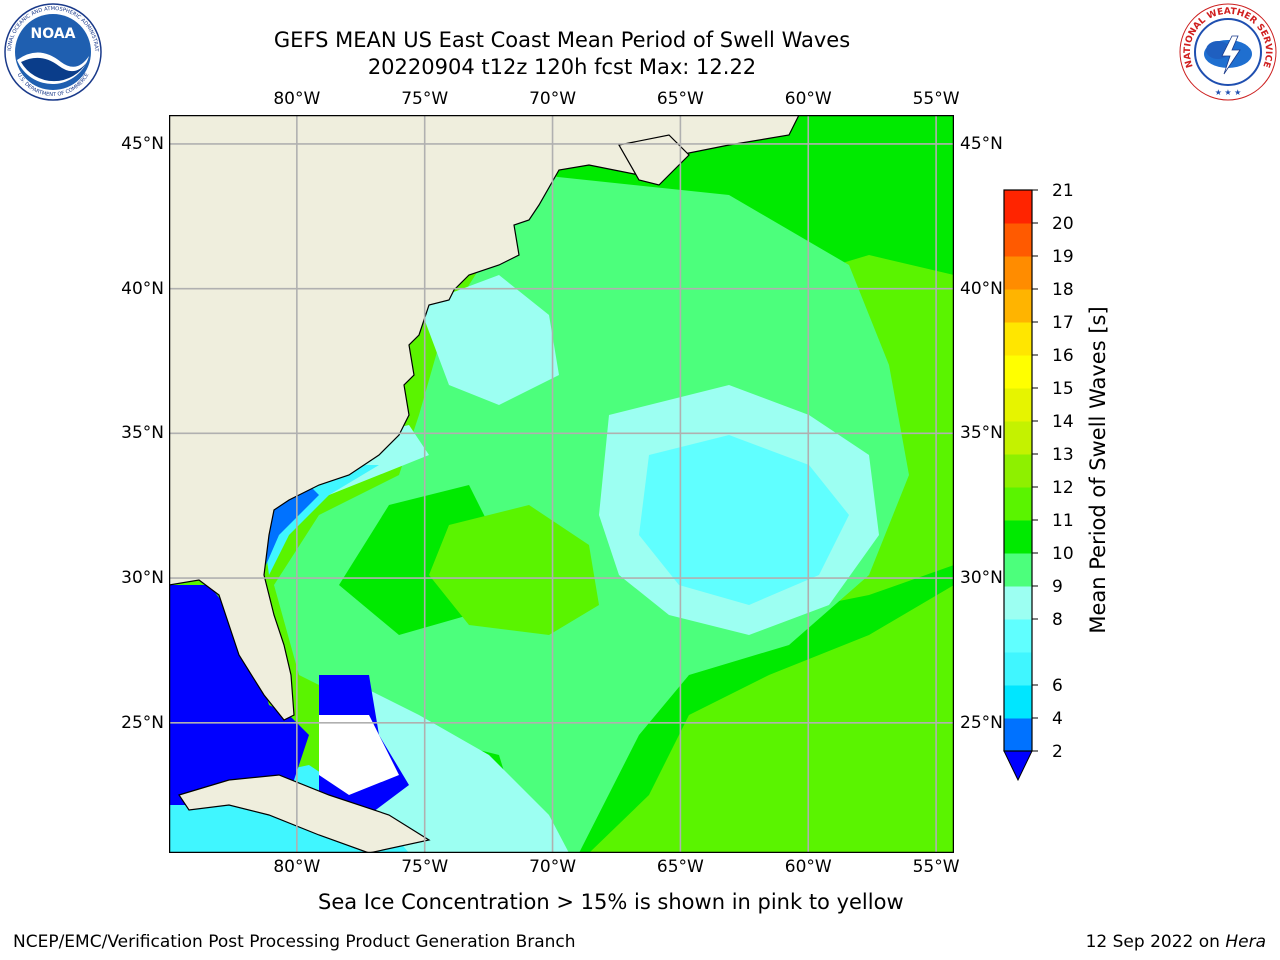 This screenshot has height=960, width=1280. I want to click on colorbar-tick-label: 15, so click(1063, 389).